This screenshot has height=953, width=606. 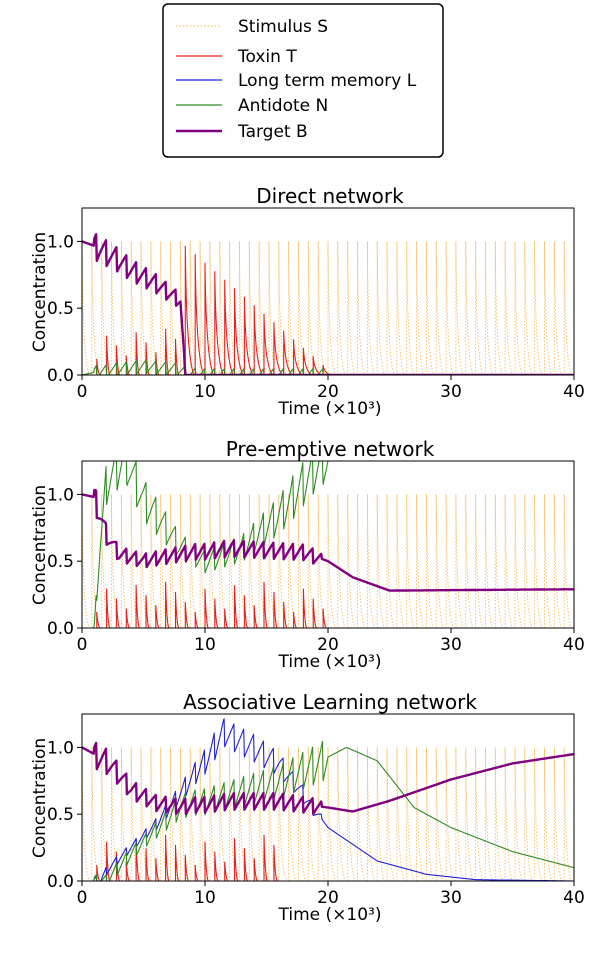 I want to click on legend-label-target: Target B, so click(x=272, y=132).